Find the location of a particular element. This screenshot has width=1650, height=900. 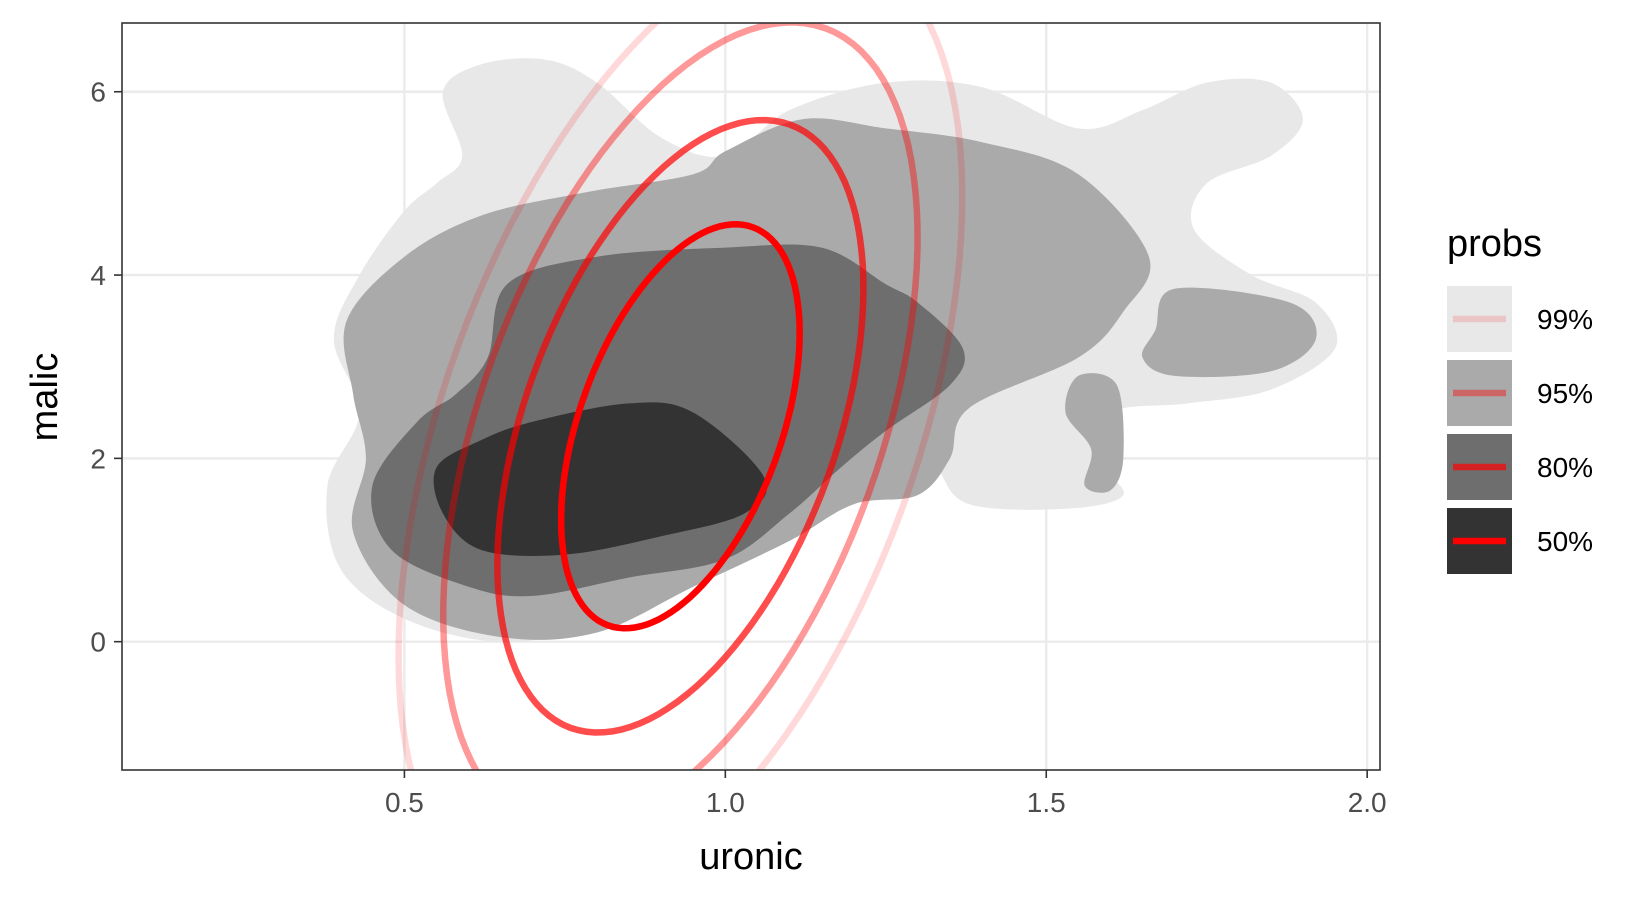

y-tick-label: 2 is located at coordinates (98, 458).